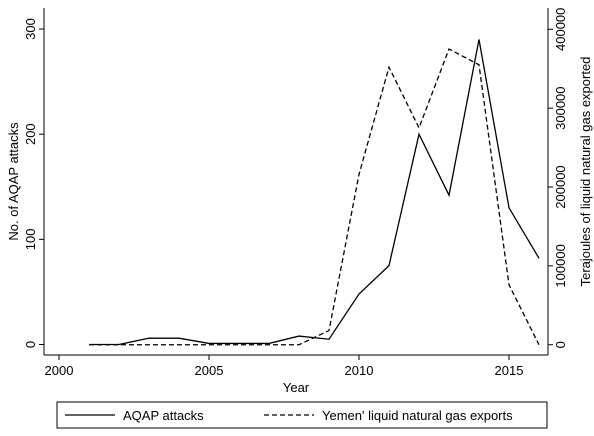 This screenshot has height=436, width=594. I want to click on legend-box, so click(302, 415).